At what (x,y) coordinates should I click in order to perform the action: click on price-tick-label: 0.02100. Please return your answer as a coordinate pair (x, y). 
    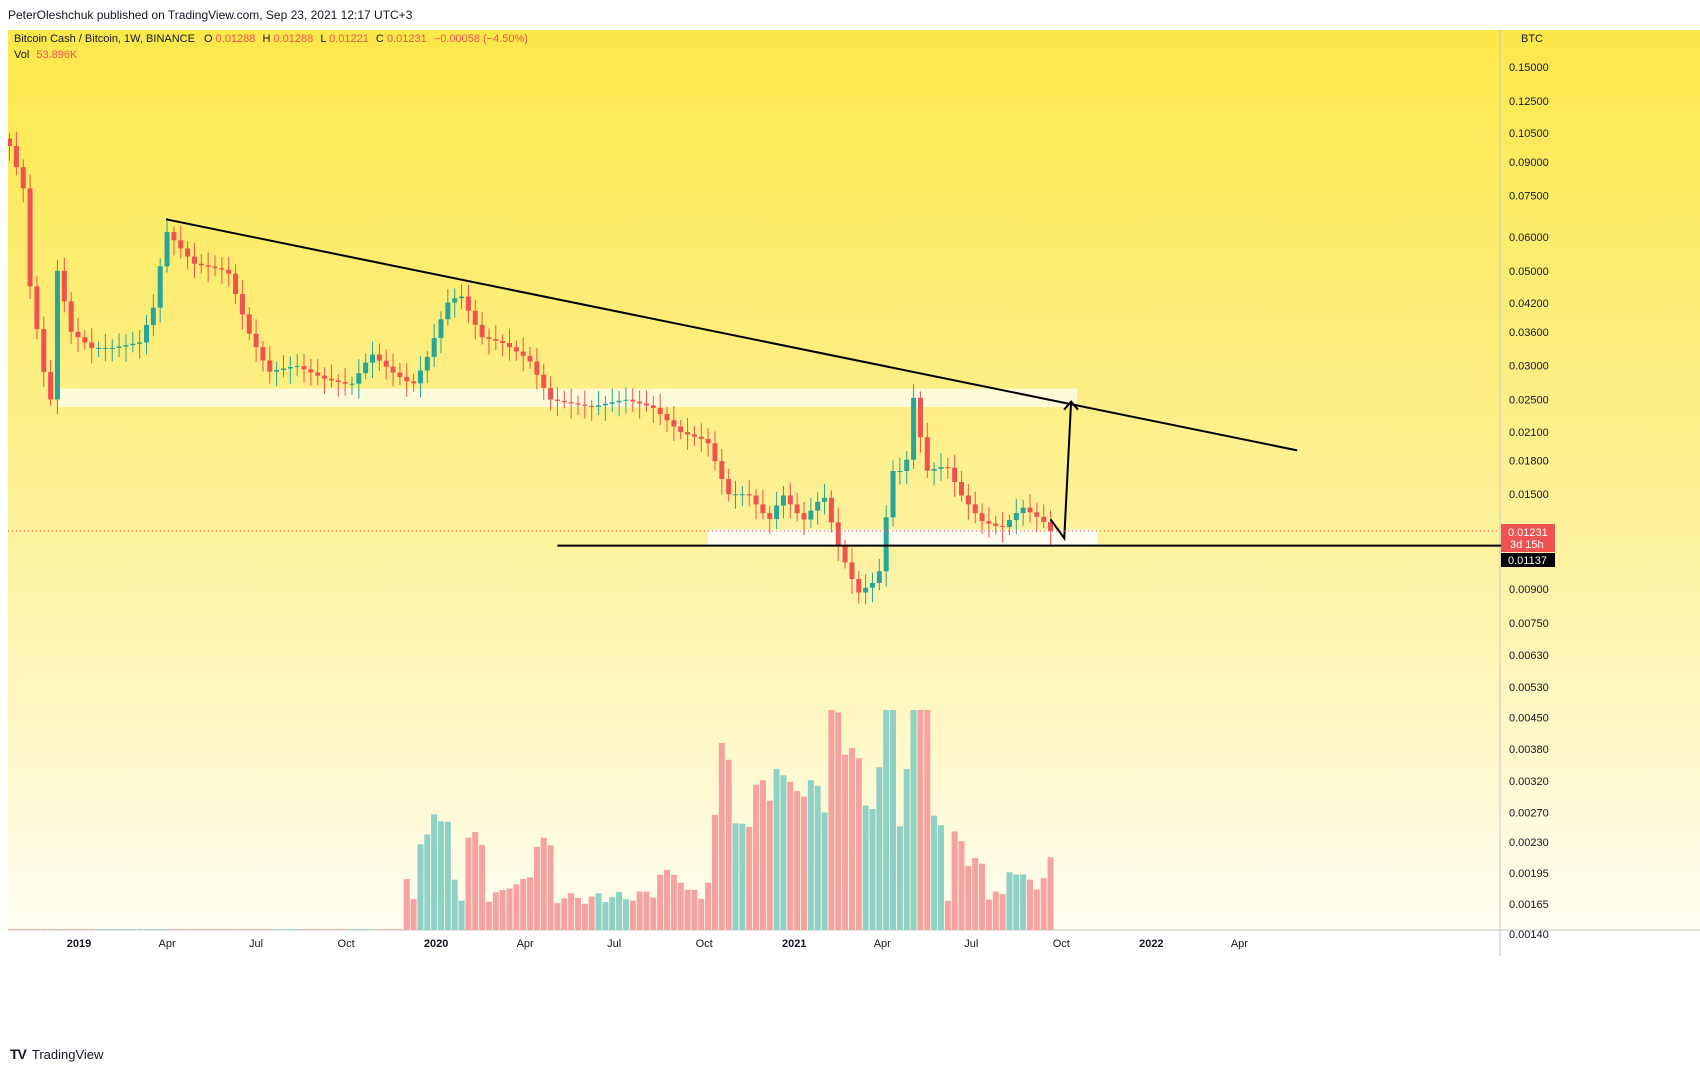
    Looking at the image, I should click on (1529, 433).